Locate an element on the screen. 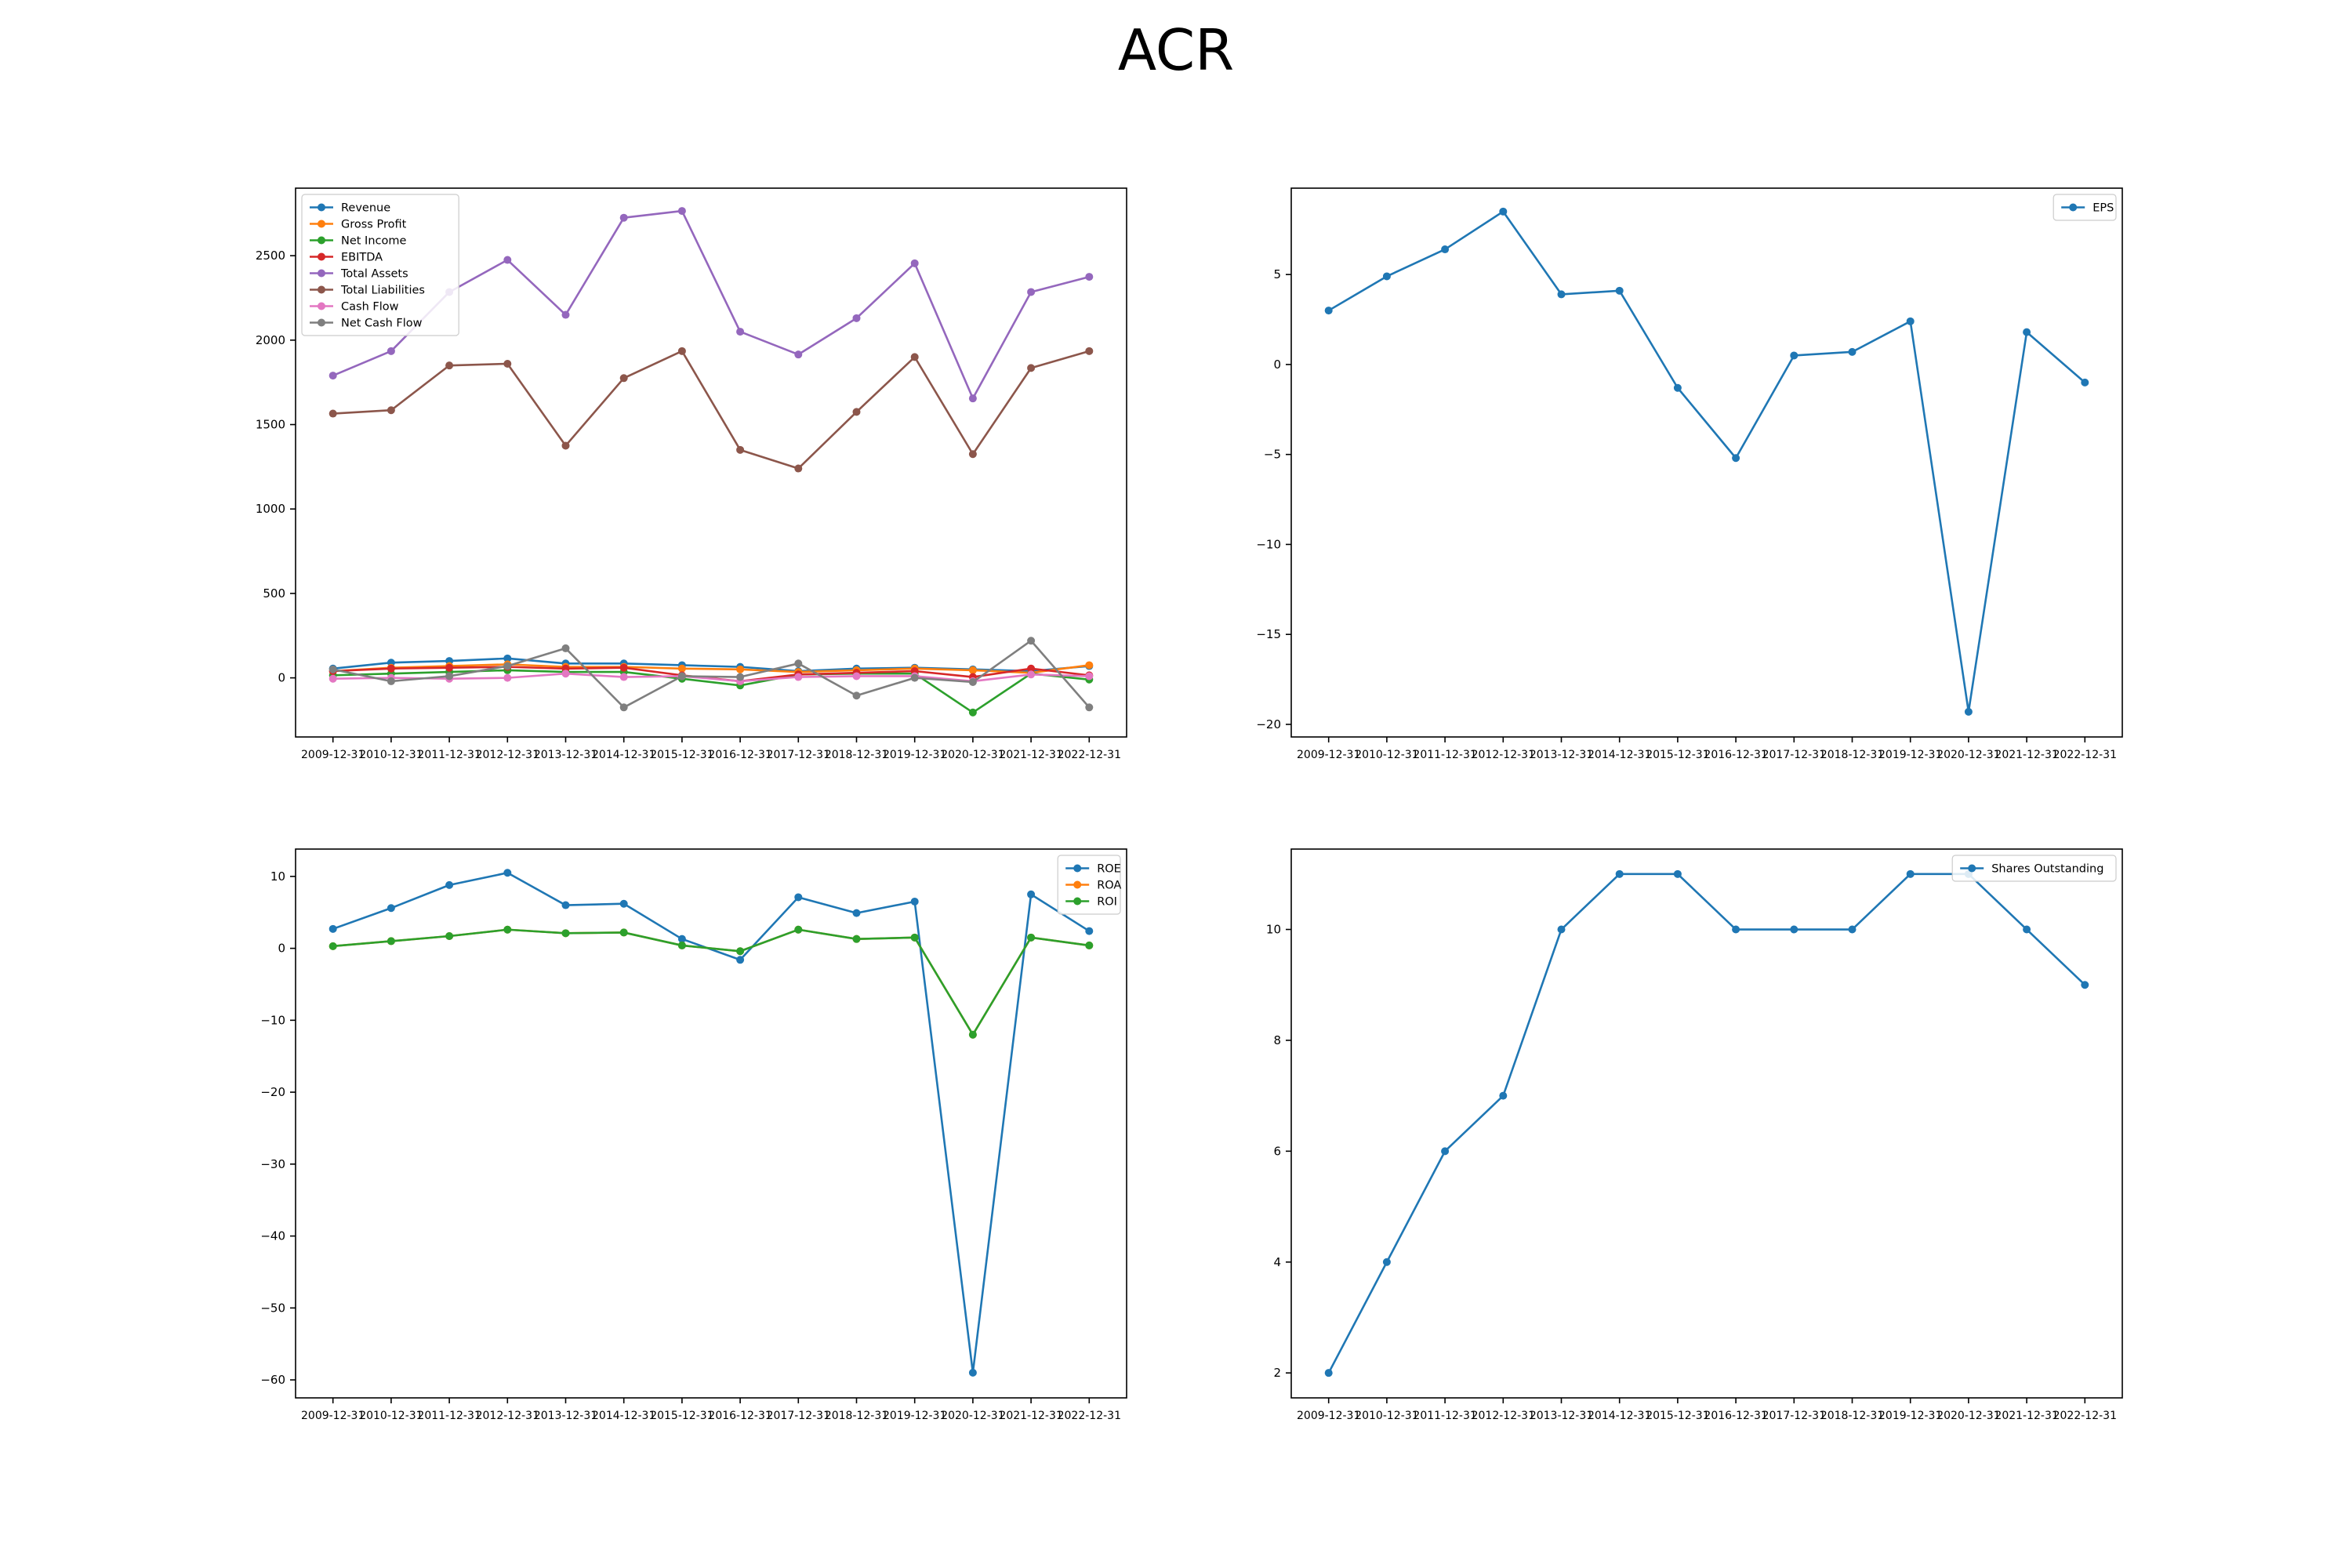  legend: EPS is located at coordinates (2085, 208).